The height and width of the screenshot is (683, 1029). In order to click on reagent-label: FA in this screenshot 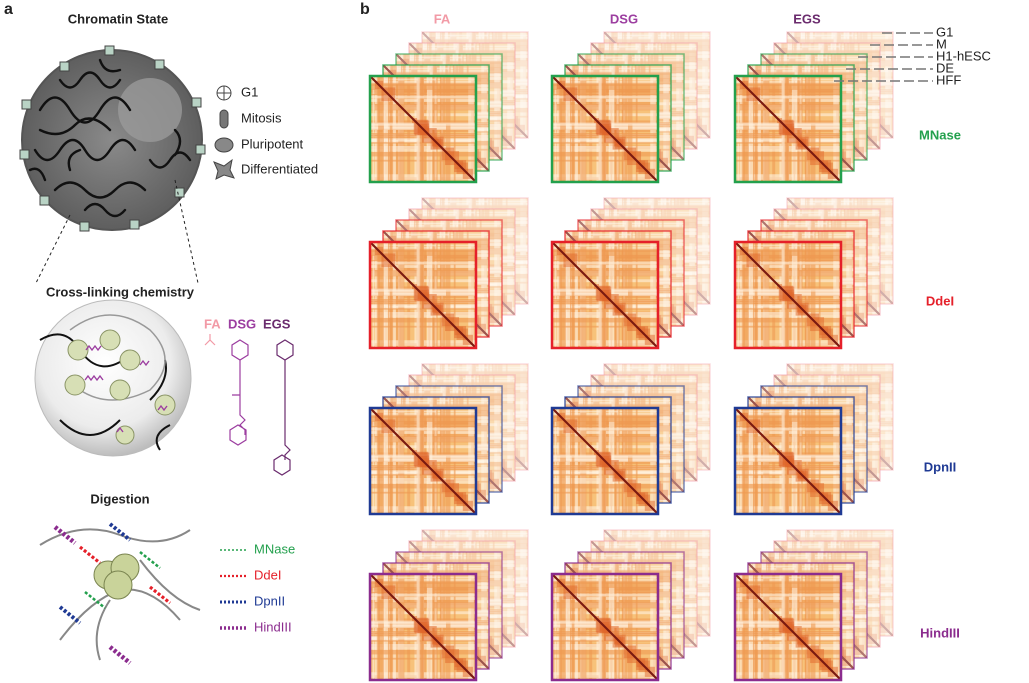, I will do `click(212, 323)`.